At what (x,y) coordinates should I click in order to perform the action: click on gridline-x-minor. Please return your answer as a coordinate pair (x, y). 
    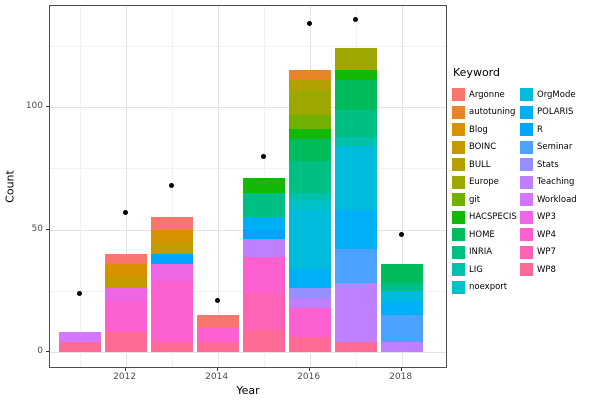
    Looking at the image, I should click on (80, 186).